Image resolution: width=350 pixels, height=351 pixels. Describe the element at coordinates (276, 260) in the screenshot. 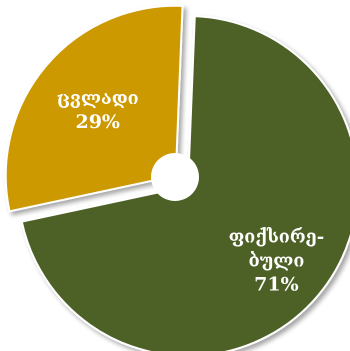

I see `slice-category-label: ბული` at that location.